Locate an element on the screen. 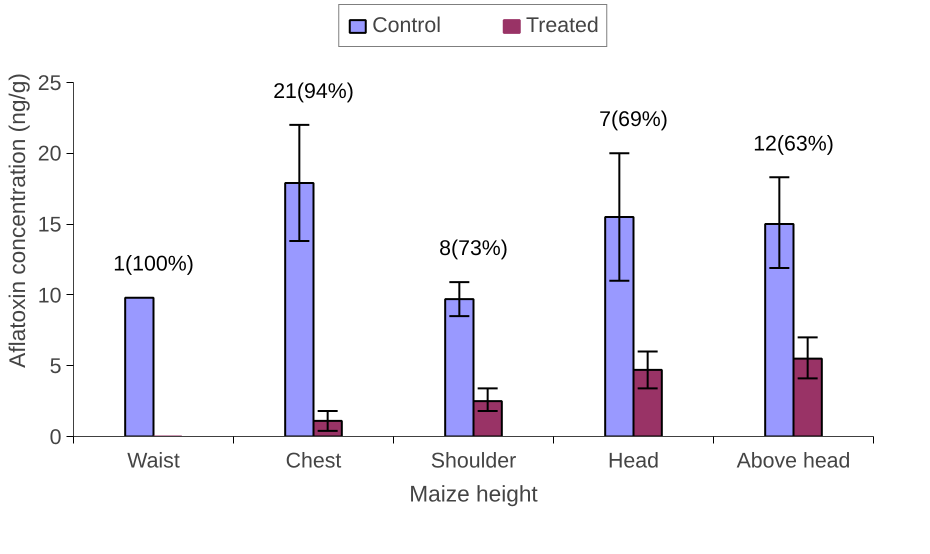 This screenshot has height=554, width=930. y-tick-label: 20 is located at coordinates (50, 154).